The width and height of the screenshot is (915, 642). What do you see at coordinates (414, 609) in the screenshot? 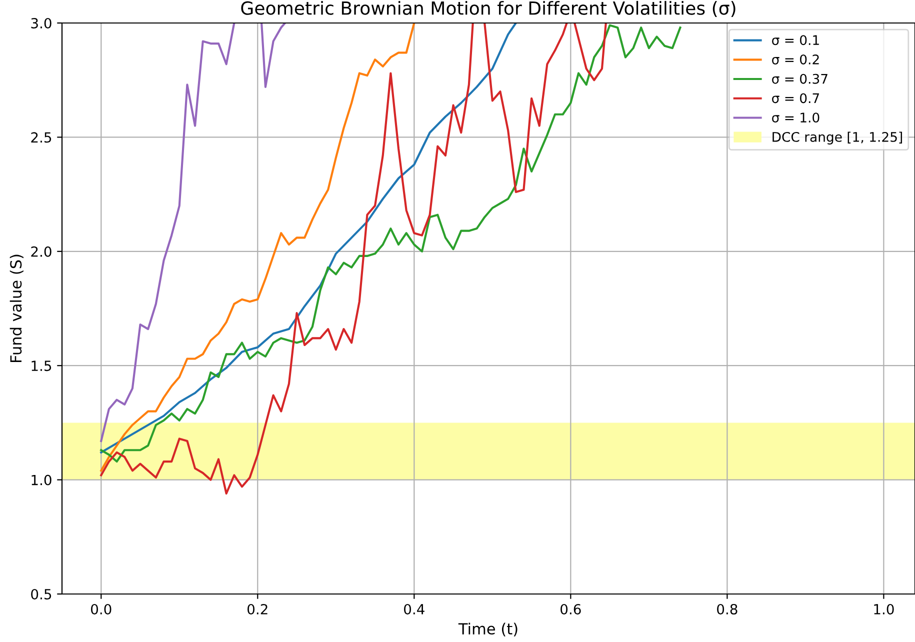
I see `x-tick-label: 0.4` at bounding box center [414, 609].